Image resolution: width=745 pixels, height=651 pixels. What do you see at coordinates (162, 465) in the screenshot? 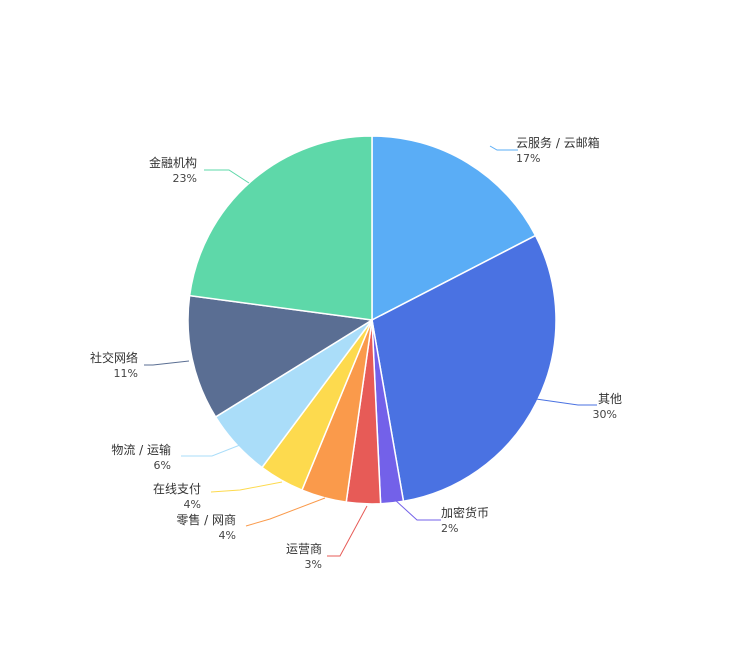
I see `slice-percent-label: 6%` at bounding box center [162, 465].